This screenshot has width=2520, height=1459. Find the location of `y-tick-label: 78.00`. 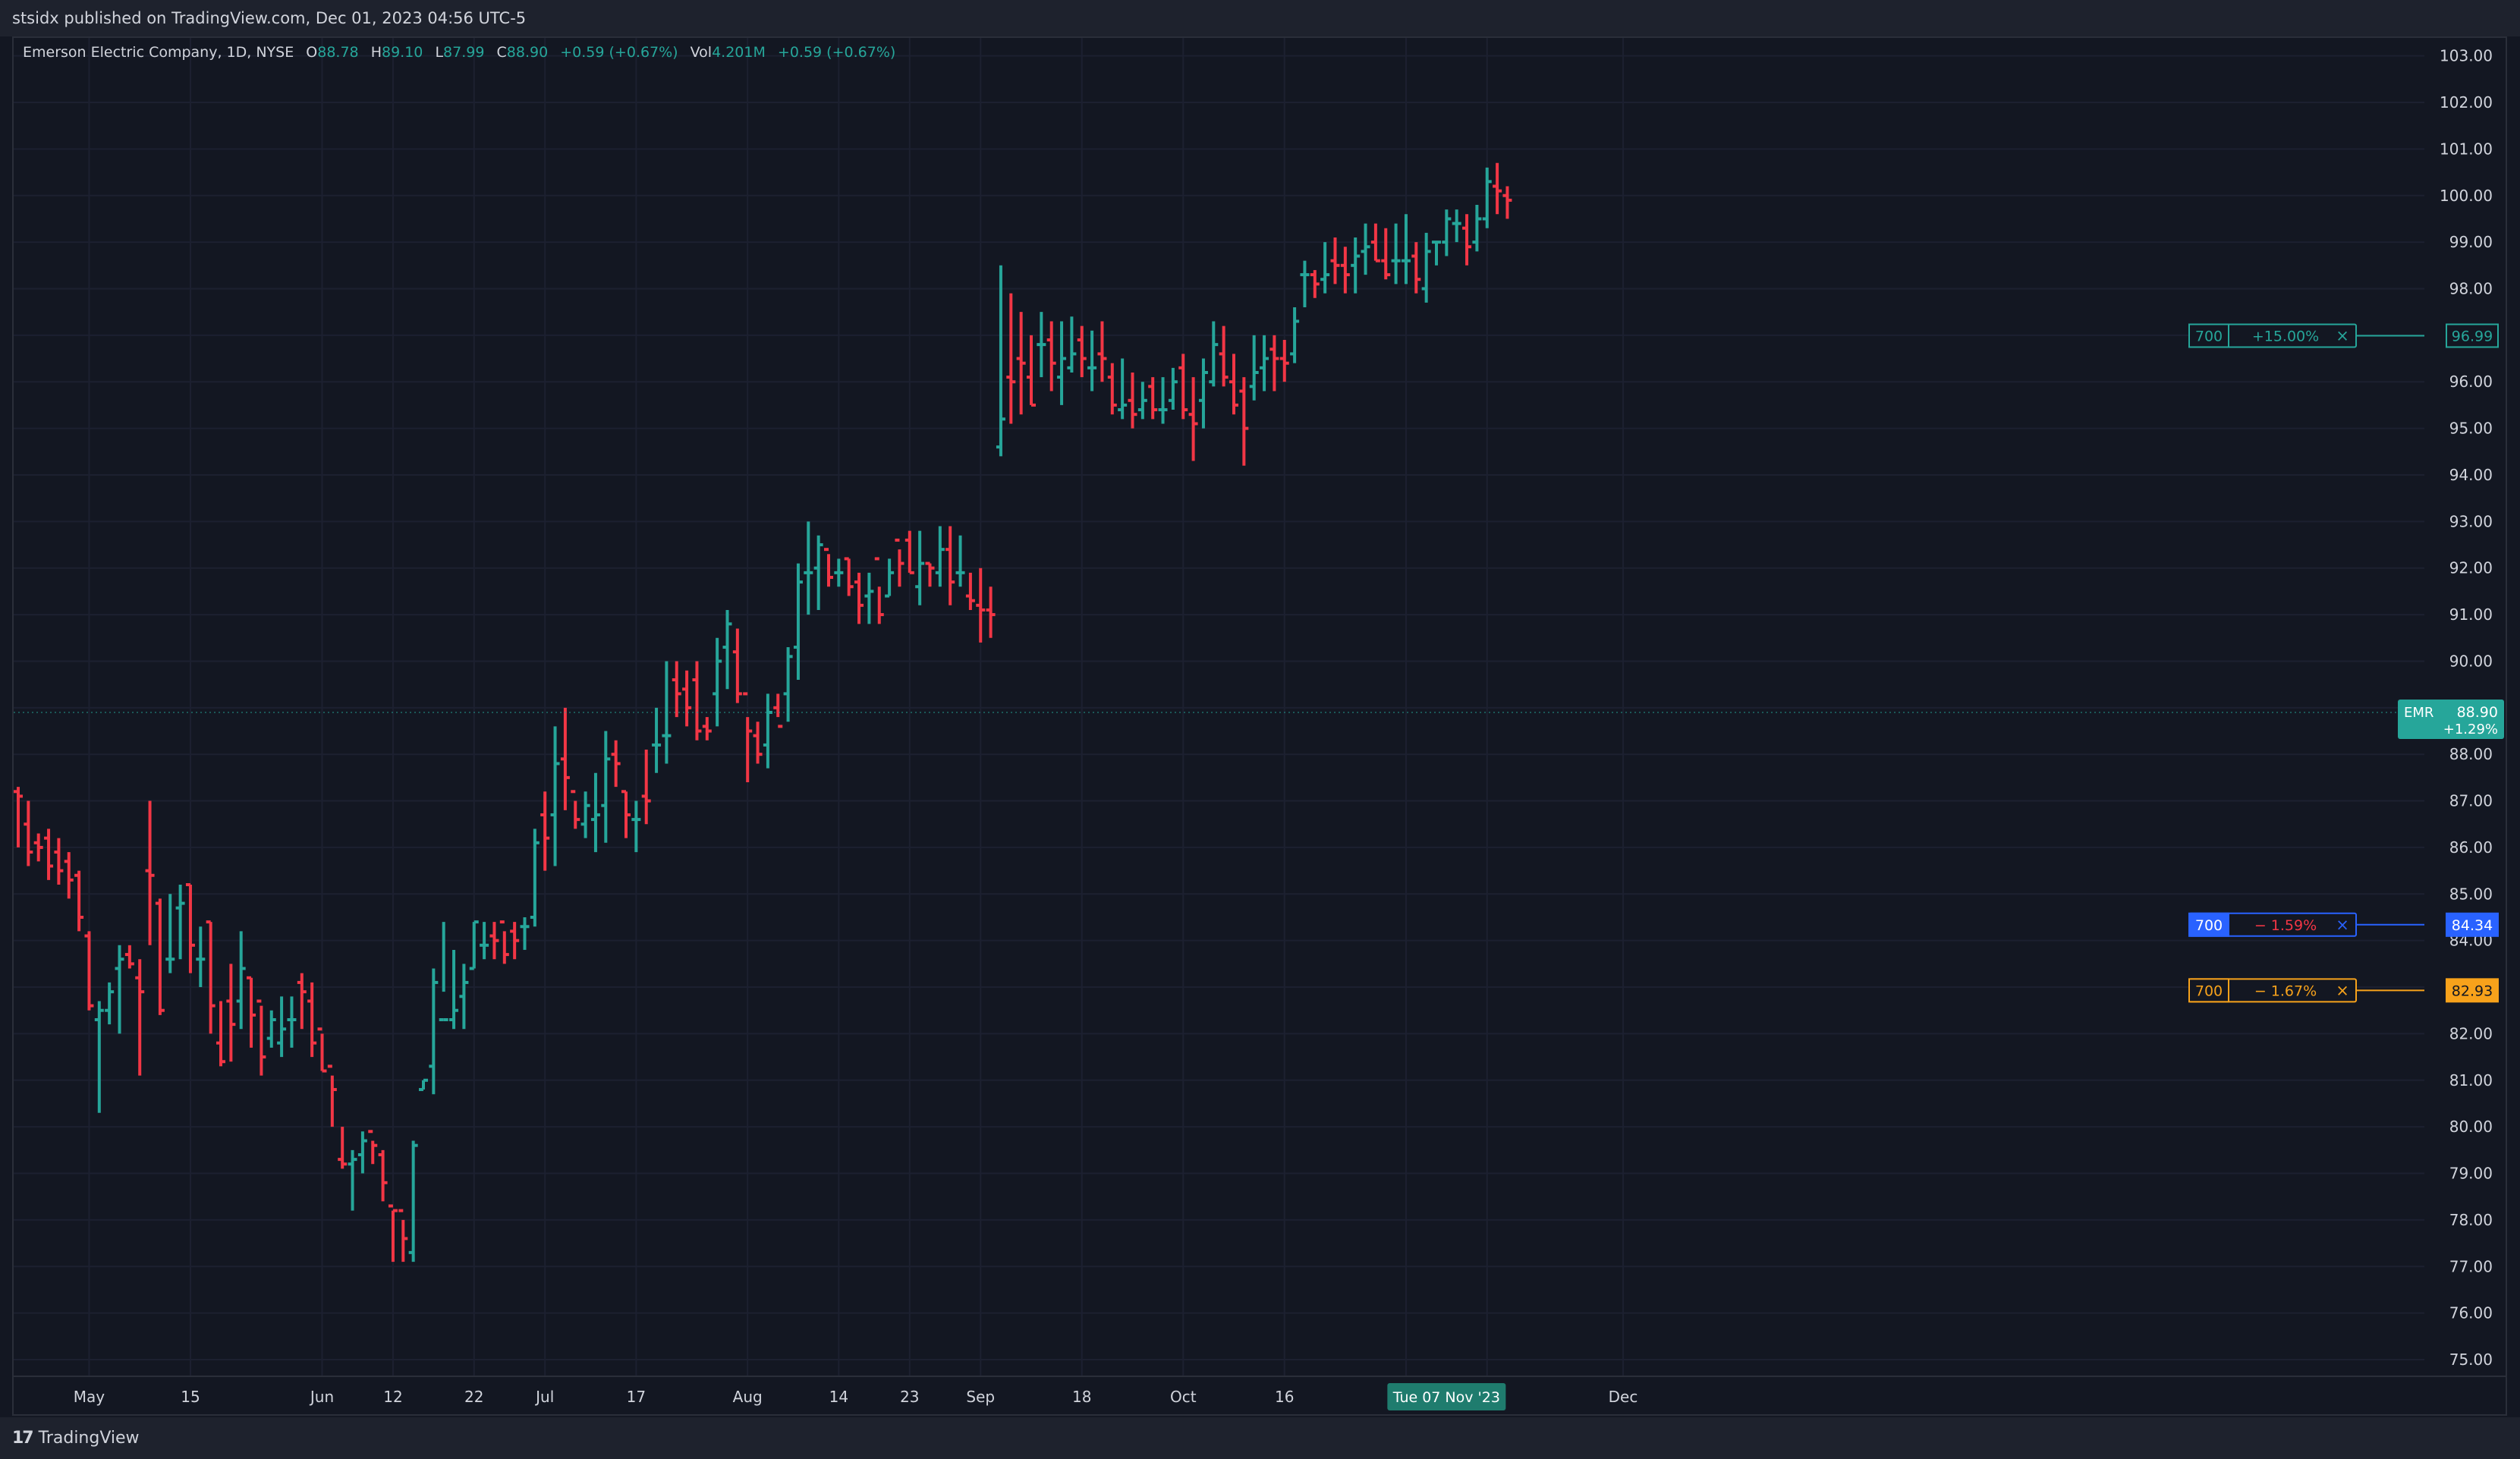

y-tick-label: 78.00 is located at coordinates (2471, 1220).